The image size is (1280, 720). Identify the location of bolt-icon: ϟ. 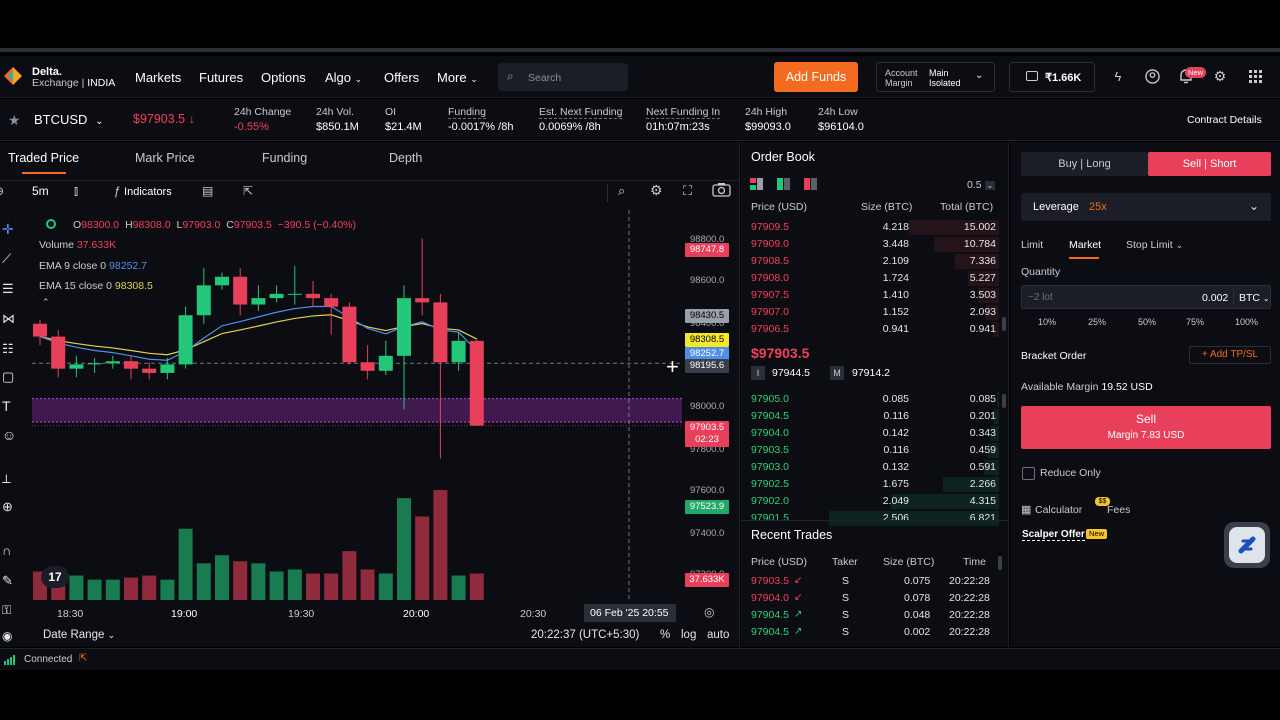
(1118, 76).